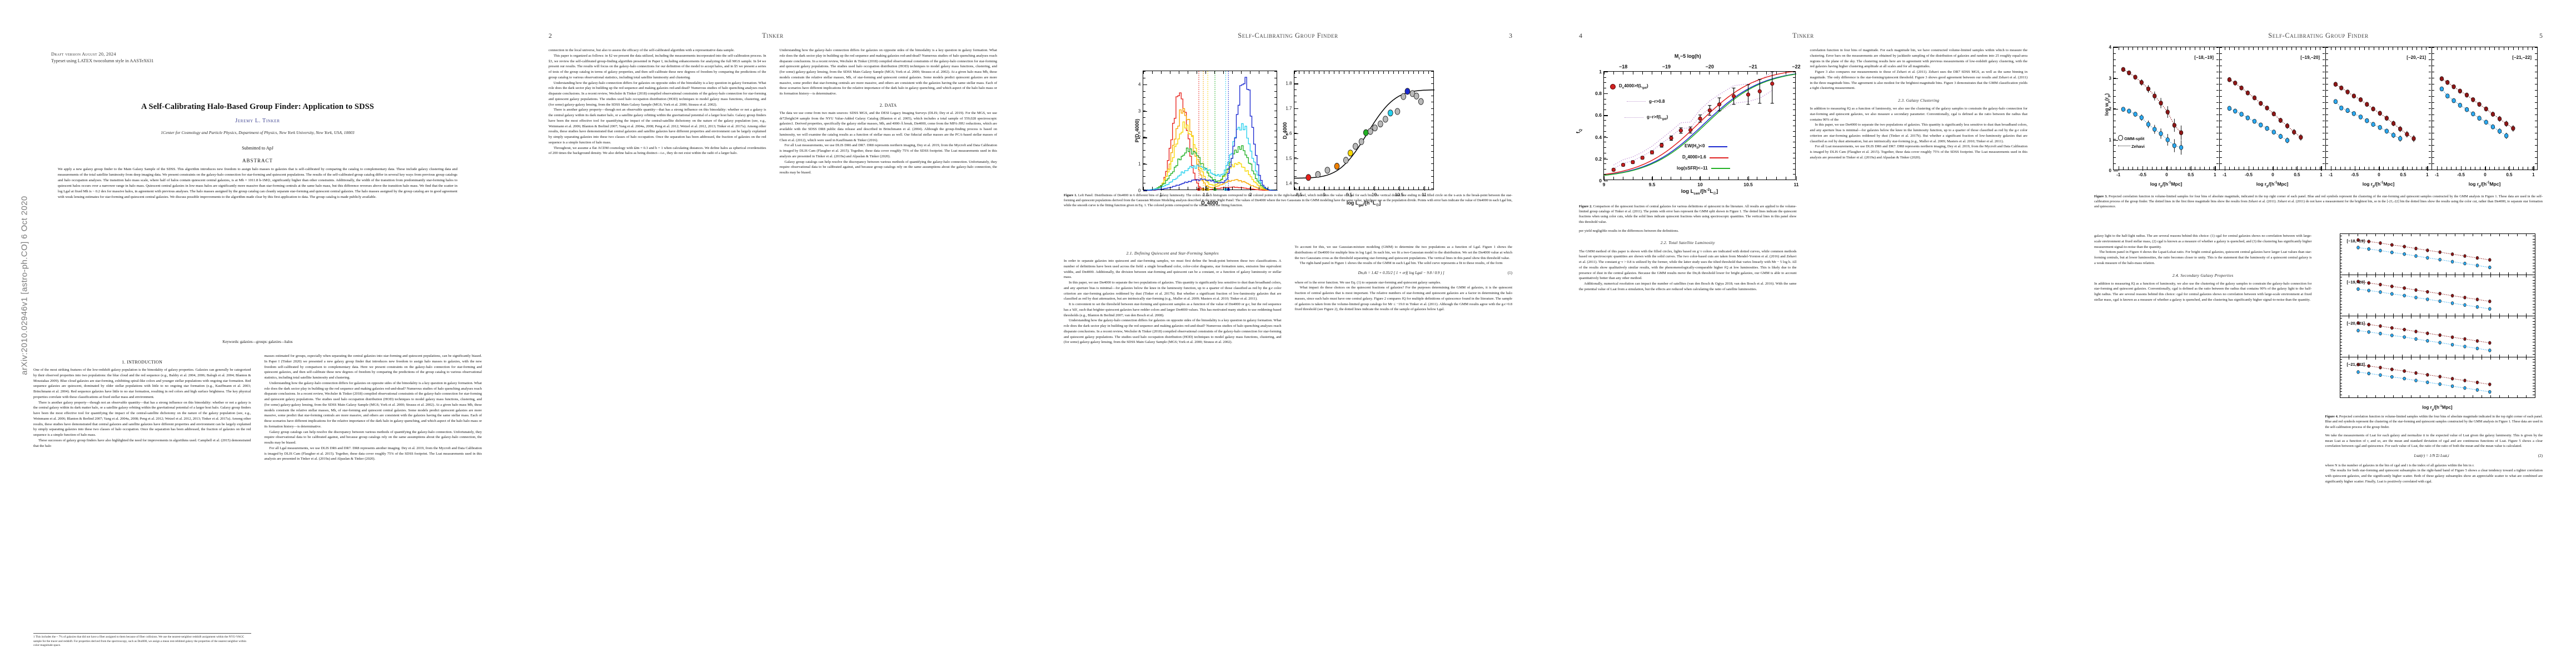 The width and height of the screenshot is (2576, 667). What do you see at coordinates (2110, 109) in the screenshot?
I see `axis-tick-label: 2` at bounding box center [2110, 109].